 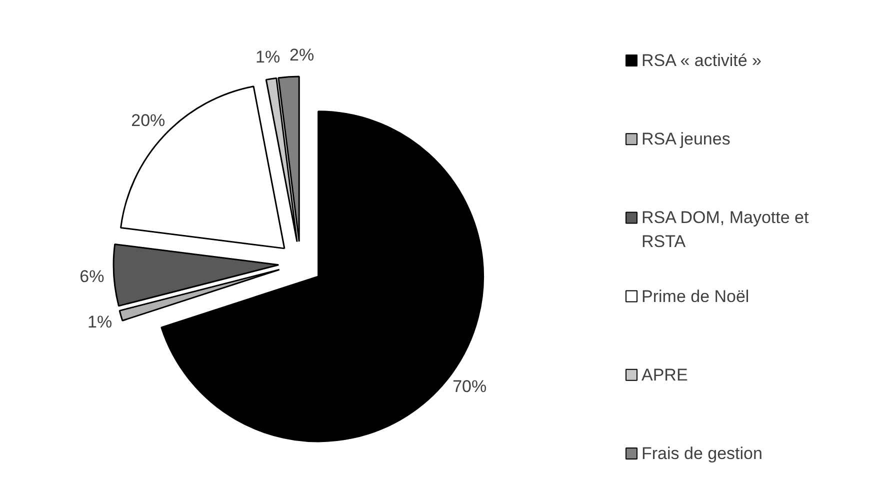 What do you see at coordinates (92, 276) in the screenshot?
I see `data-label: 6%` at bounding box center [92, 276].